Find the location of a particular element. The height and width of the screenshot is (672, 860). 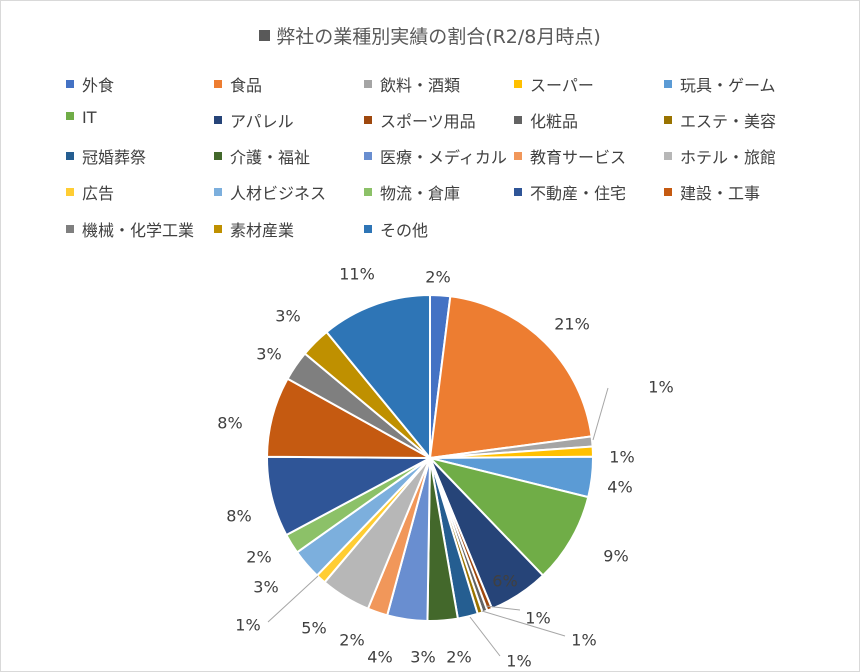

legend-label: 食品 is located at coordinates (246, 85).